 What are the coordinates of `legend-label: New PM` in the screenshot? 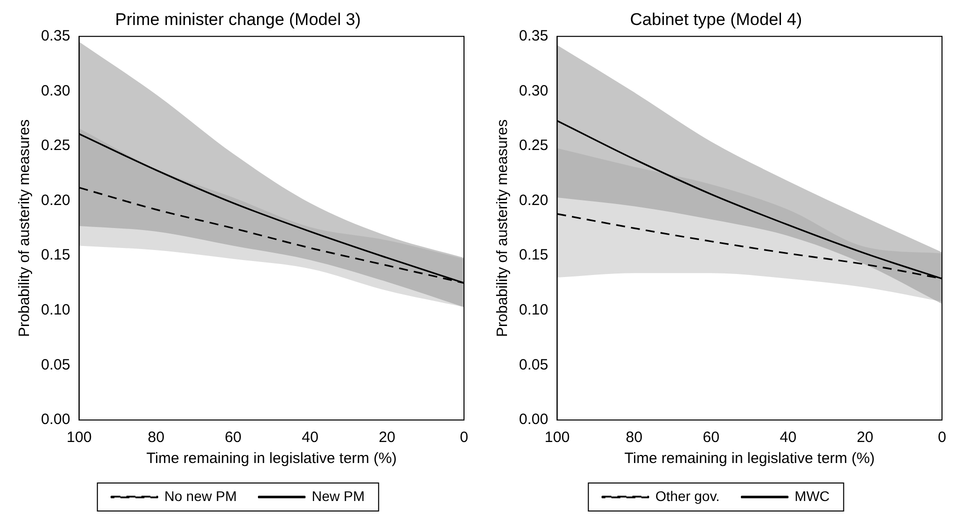 It's located at (338, 496).